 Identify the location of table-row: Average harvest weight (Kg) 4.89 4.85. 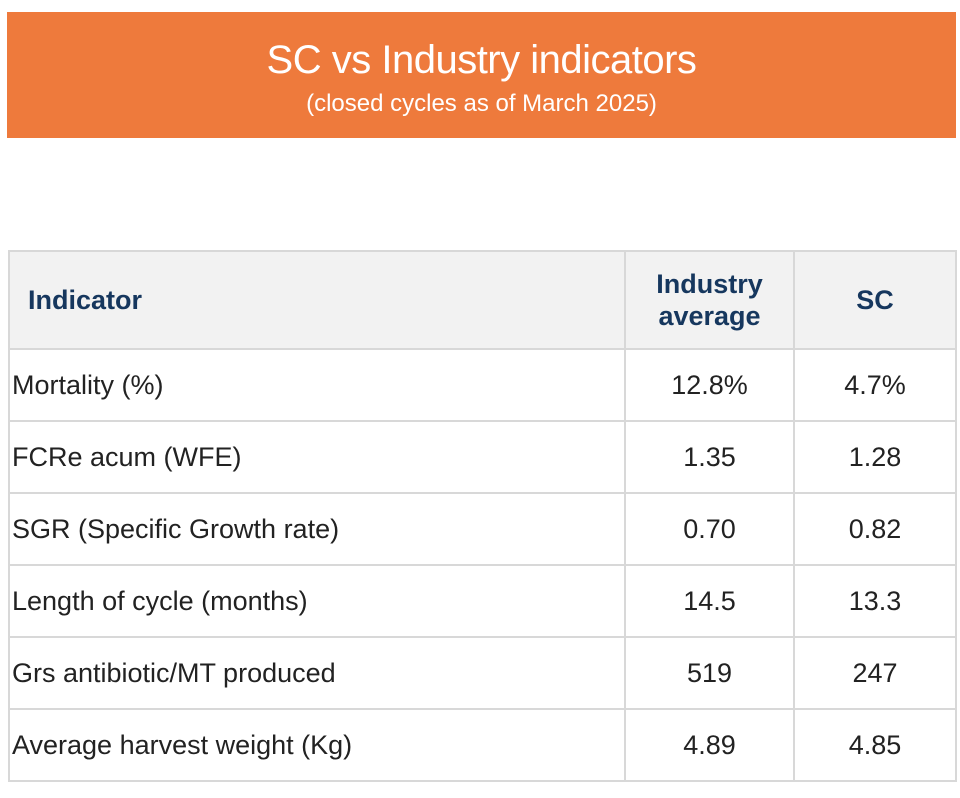
(482, 745).